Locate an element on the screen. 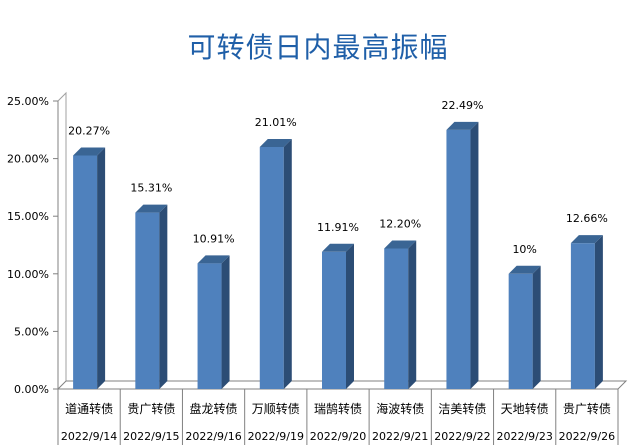 Image resolution: width=636 pixels, height=445 pixels. category-date-label: 2022/9/15 is located at coordinates (151, 436).